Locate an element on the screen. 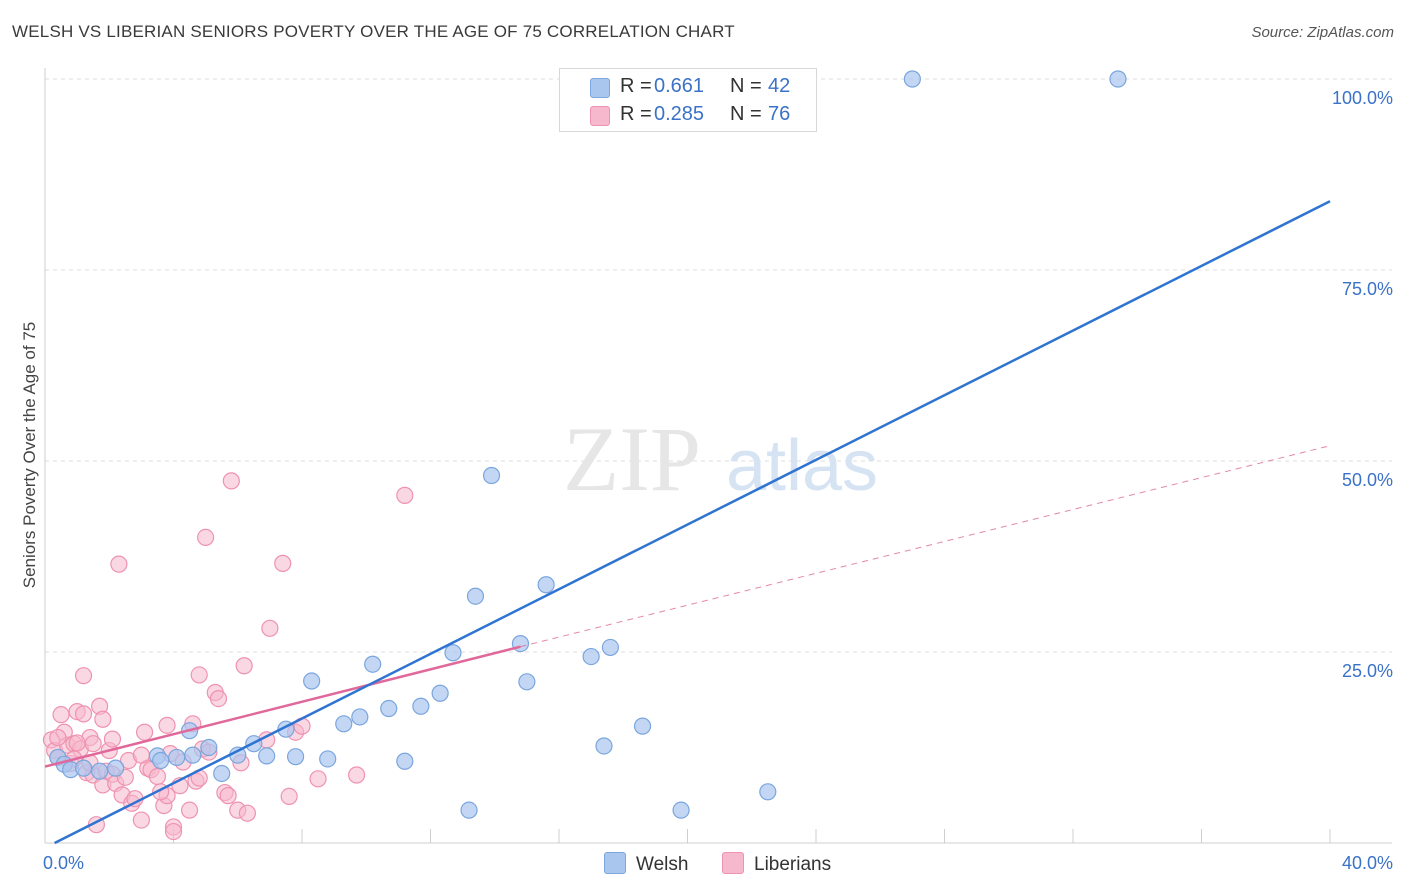 The width and height of the screenshot is (1406, 892). legend-item-welsh: Welsh is located at coordinates (646, 864).